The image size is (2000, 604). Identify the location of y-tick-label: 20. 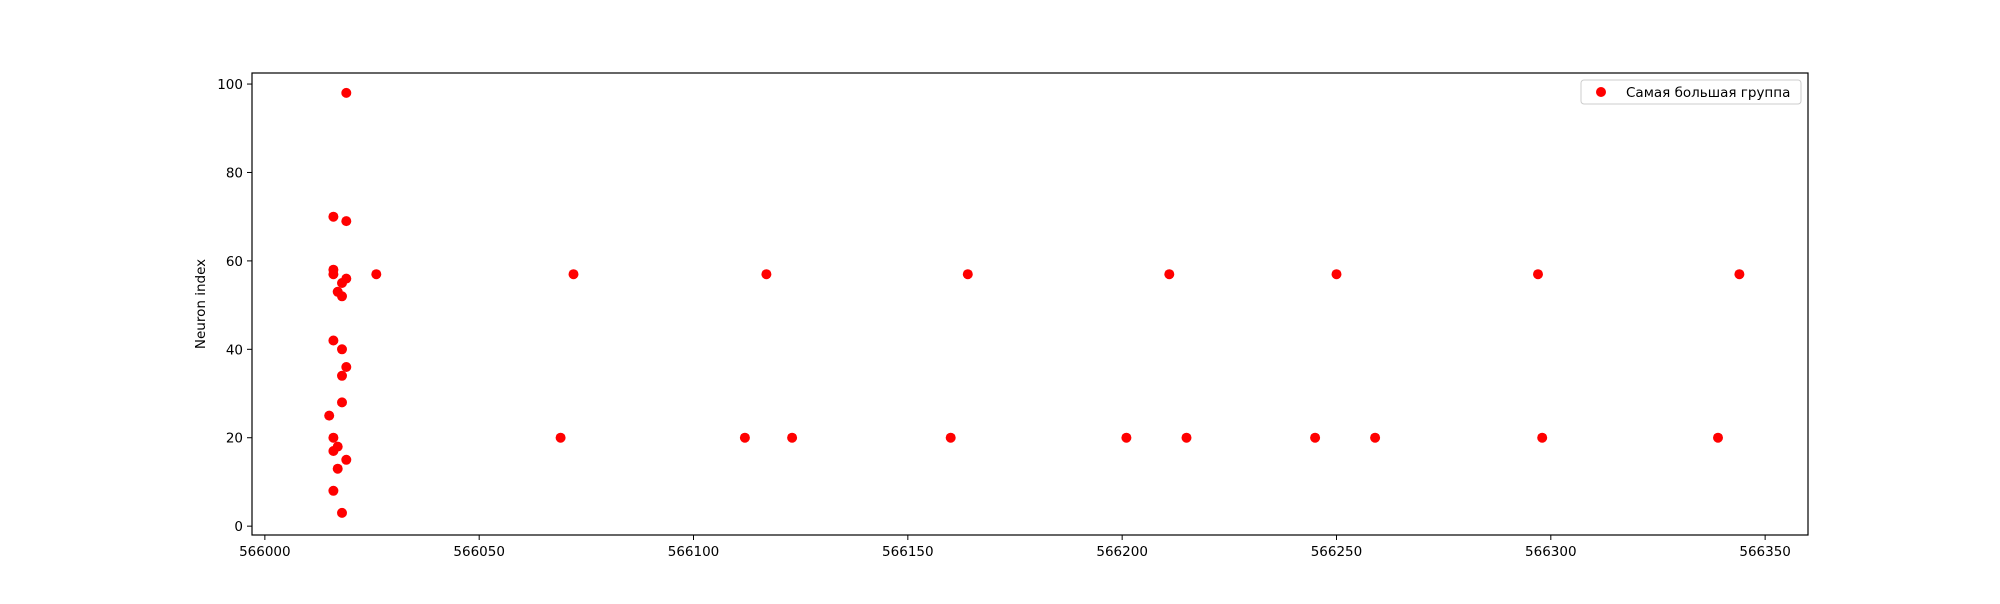
(234, 439).